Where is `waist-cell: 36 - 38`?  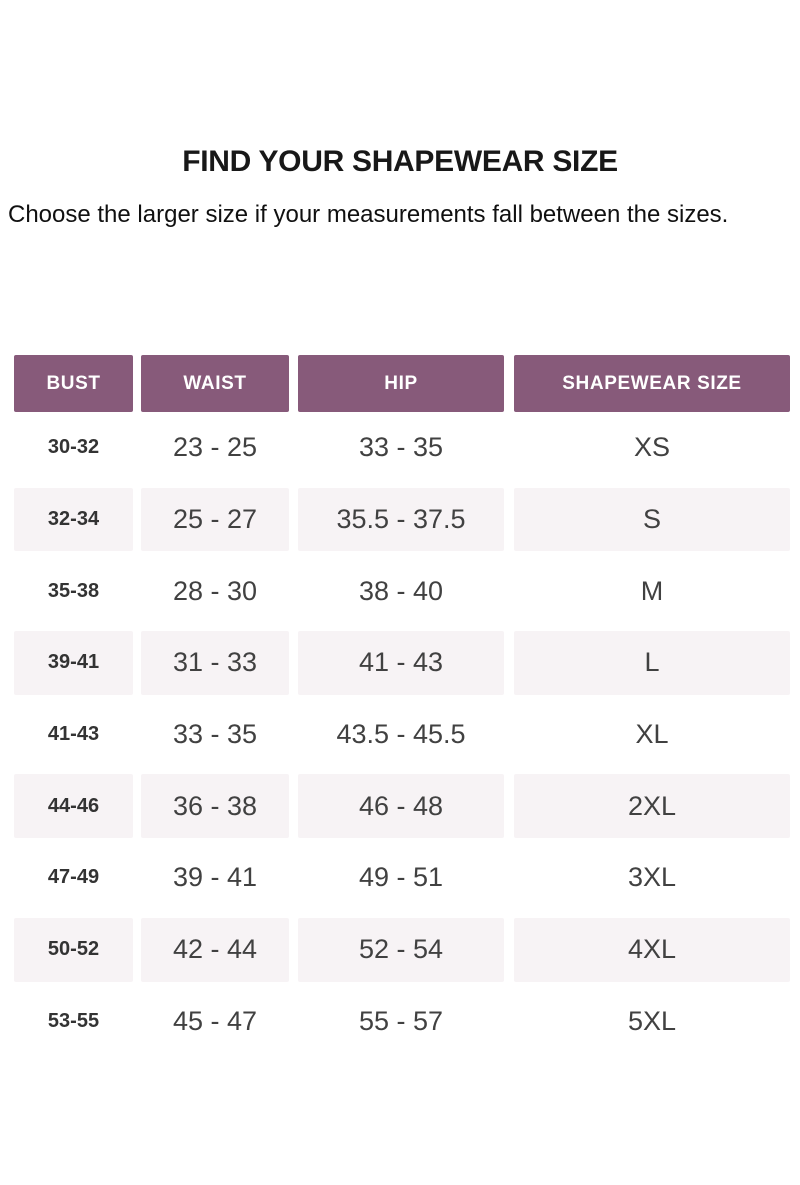
waist-cell: 36 - 38 is located at coordinates (215, 806).